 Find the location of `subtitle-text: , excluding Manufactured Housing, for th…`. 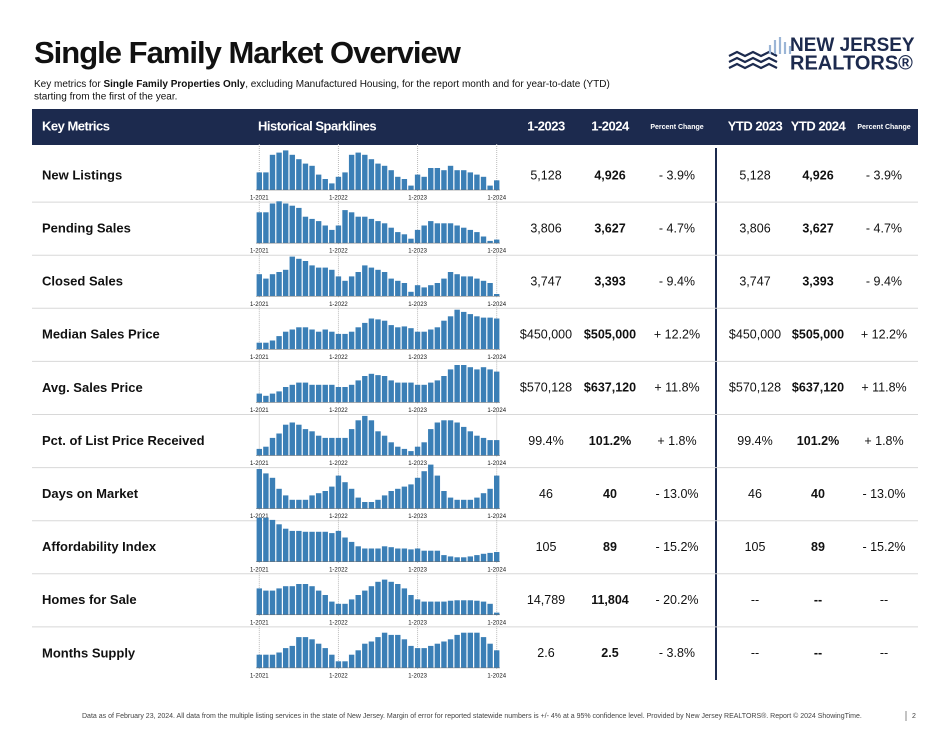

subtitle-text: , excluding Manufactured Housing, for th… is located at coordinates (427, 84).